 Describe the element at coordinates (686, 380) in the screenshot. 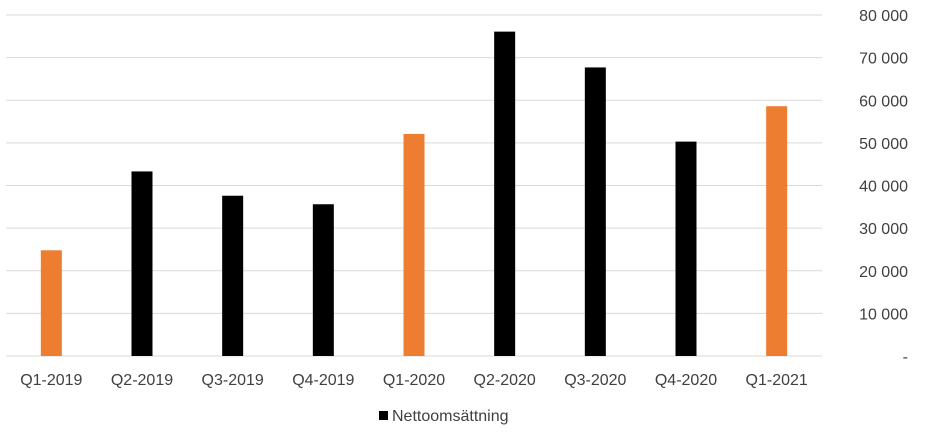

I see `x-tick-label: Q4-2020` at that location.